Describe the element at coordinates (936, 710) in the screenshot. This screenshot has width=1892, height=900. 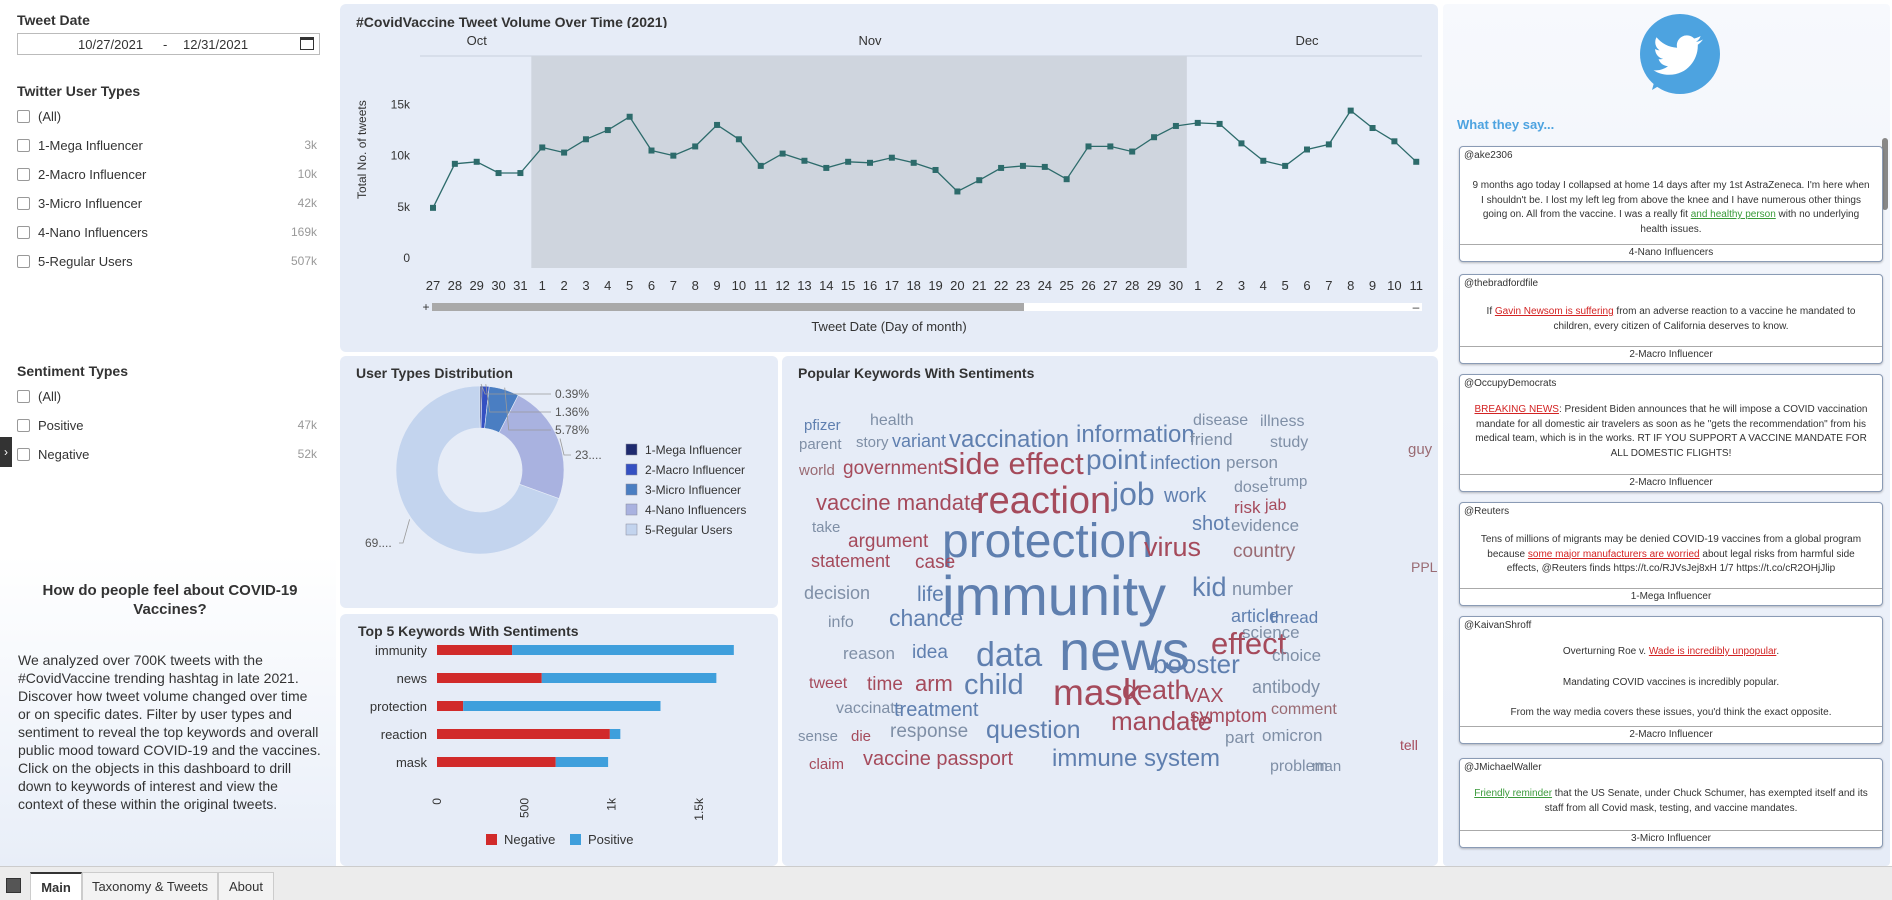
I see `wordcloud-word: treatment` at that location.